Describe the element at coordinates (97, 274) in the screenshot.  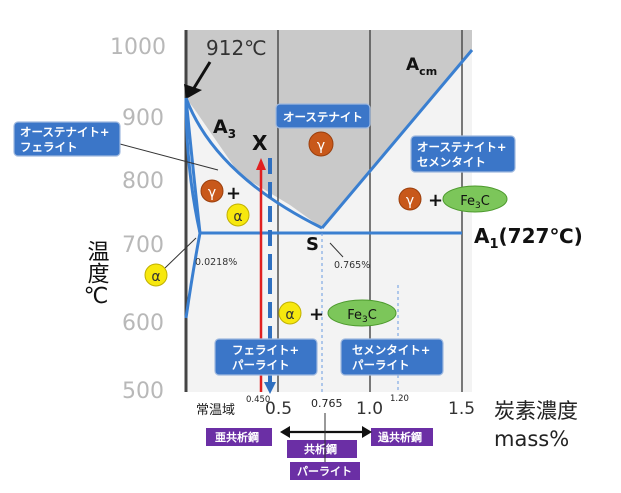
I see `y-axis-label: 温度℃` at that location.